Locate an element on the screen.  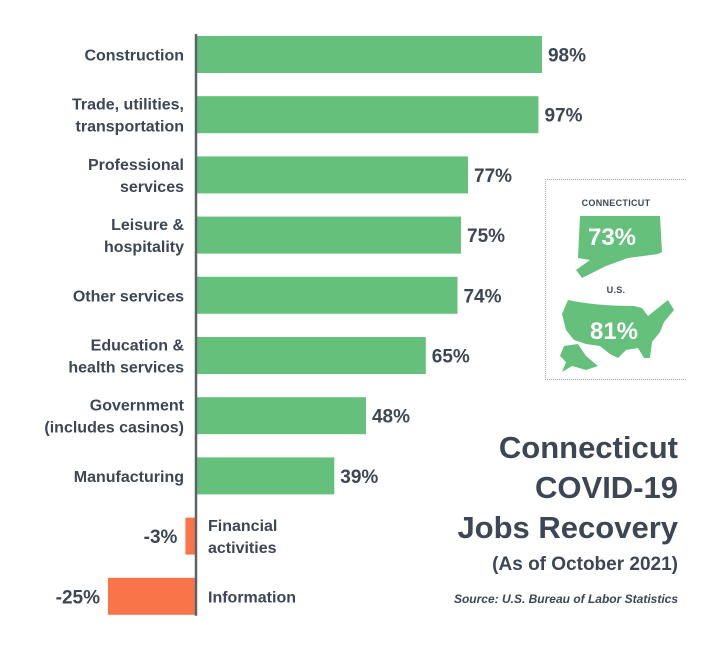
category-label: Information is located at coordinates (252, 597).